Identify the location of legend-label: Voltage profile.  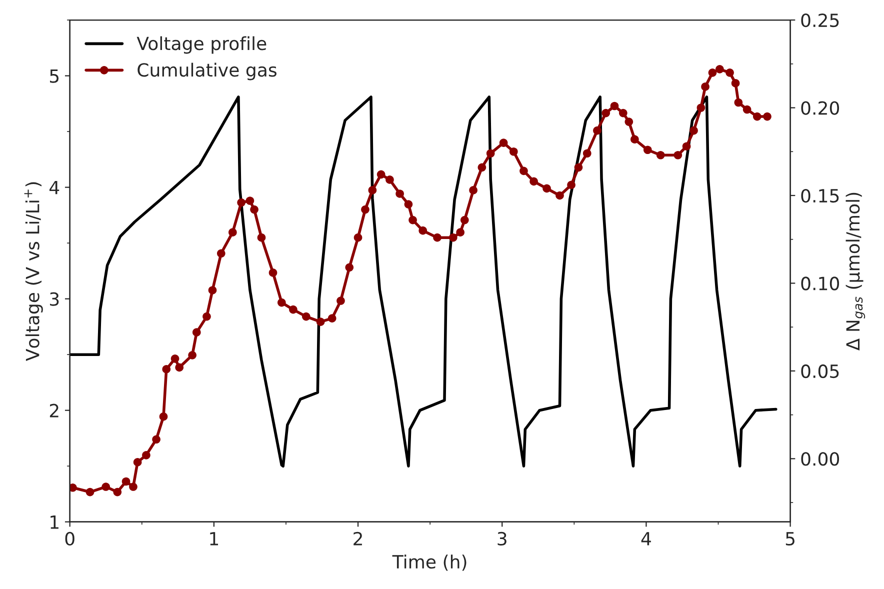
(201, 45).